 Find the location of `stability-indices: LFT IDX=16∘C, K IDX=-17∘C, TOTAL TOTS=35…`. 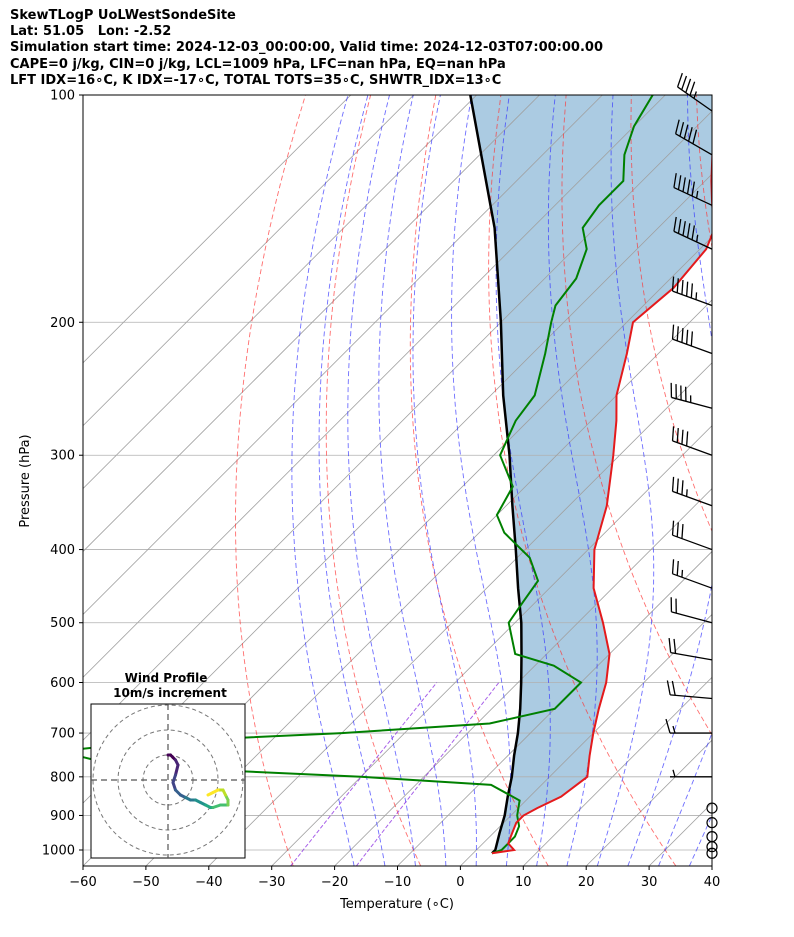

stability-indices: LFT IDX=16∘C, K IDX=-17∘C, TOTAL TOTS=35… is located at coordinates (256, 80).